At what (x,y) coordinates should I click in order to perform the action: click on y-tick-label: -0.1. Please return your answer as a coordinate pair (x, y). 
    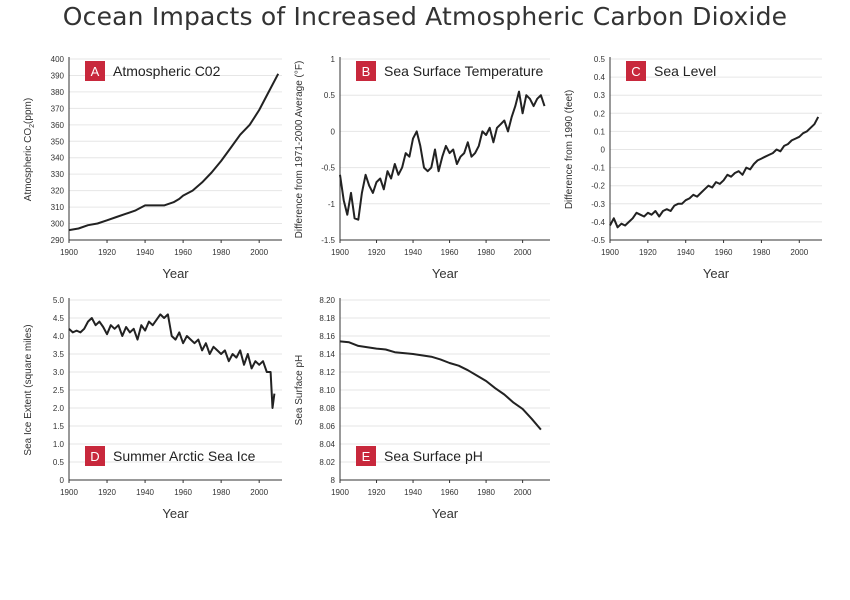
    Looking at the image, I should click on (598, 168).